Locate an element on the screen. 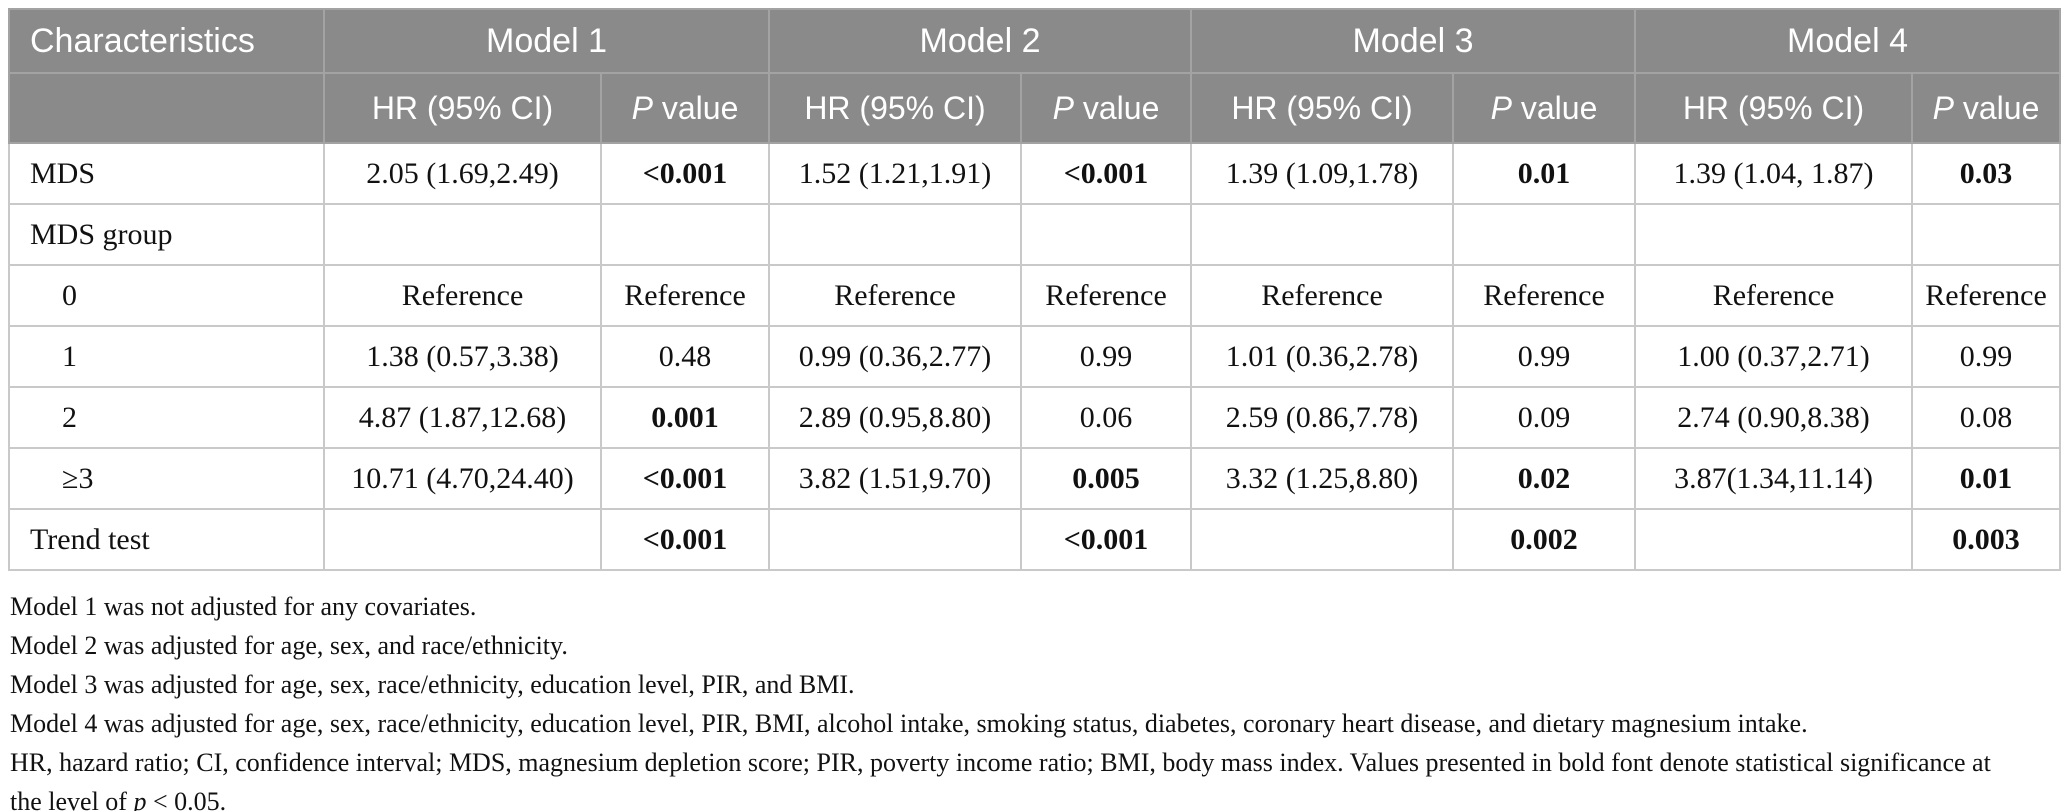 The image size is (2067, 811). table-row: Trend test <0.001 <0.001 0.002 0.003 is located at coordinates (1034, 539).